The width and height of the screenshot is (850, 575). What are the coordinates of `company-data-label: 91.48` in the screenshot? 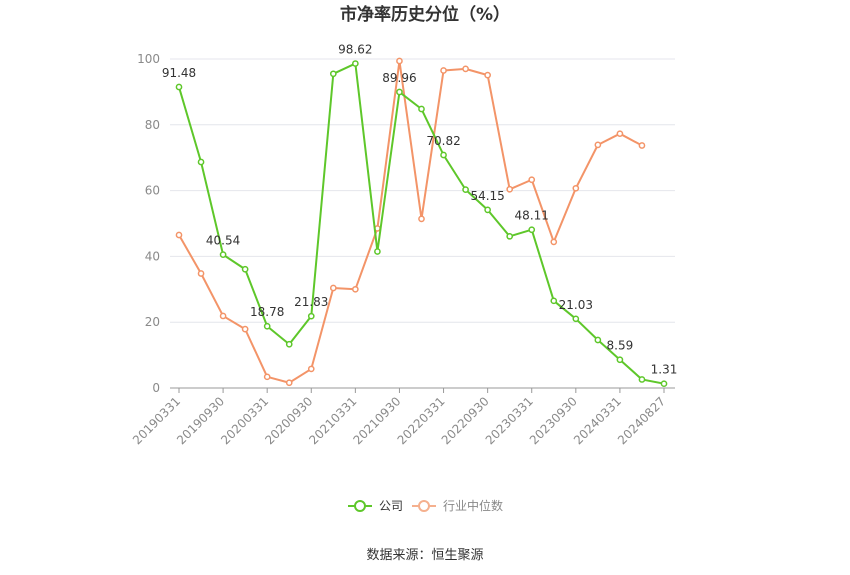 It's located at (179, 73).